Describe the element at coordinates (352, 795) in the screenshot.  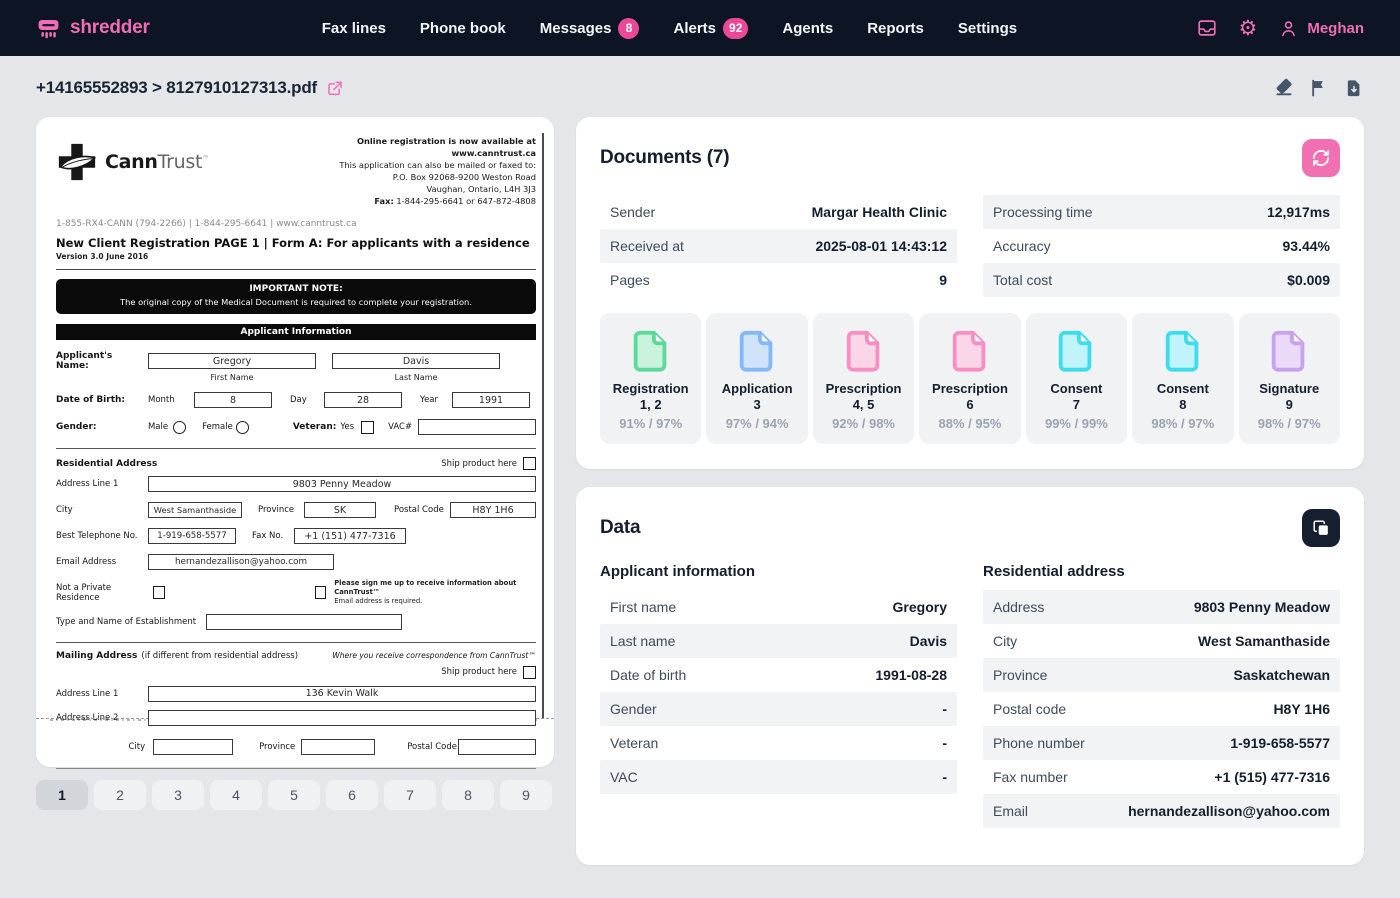
I see `page-button-6: 6` at that location.